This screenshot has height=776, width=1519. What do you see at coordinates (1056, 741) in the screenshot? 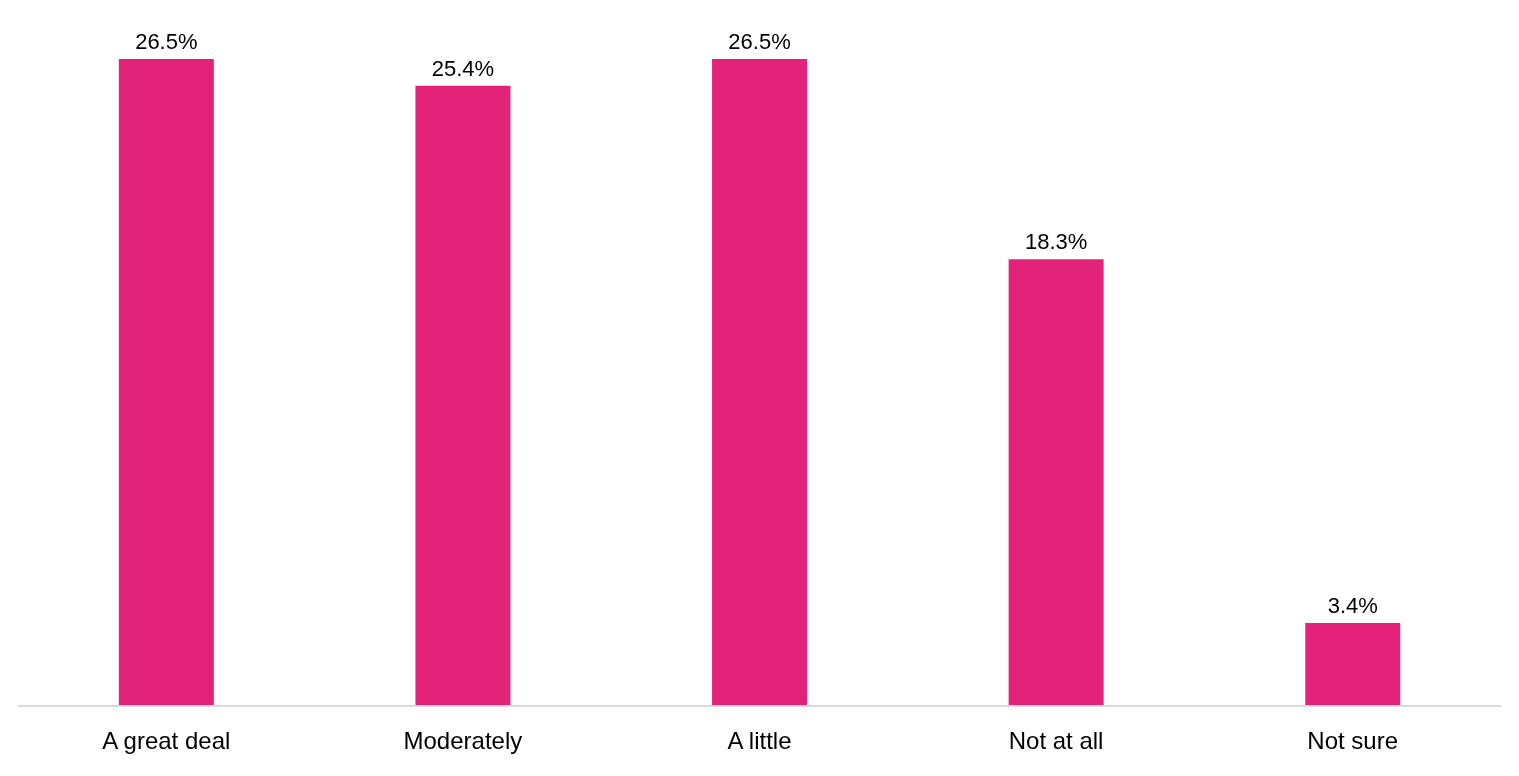
I see `x-tick-label: Not at all` at bounding box center [1056, 741].